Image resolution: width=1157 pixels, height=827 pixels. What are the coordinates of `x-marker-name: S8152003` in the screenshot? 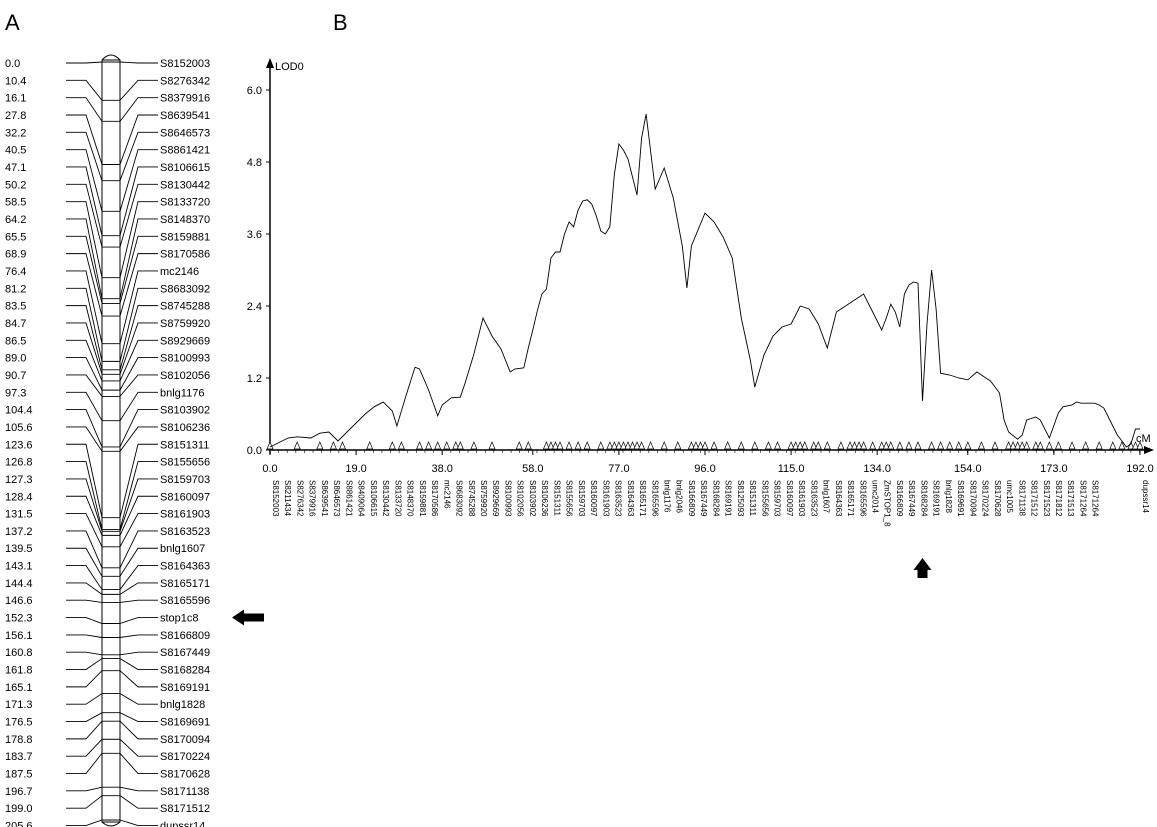 It's located at (275, 498).